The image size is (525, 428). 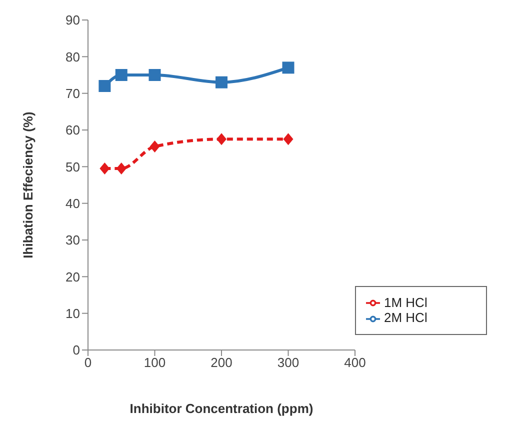 What do you see at coordinates (222, 408) in the screenshot?
I see `x-axis-title: Inhibitor Concentration (ppm)` at bounding box center [222, 408].